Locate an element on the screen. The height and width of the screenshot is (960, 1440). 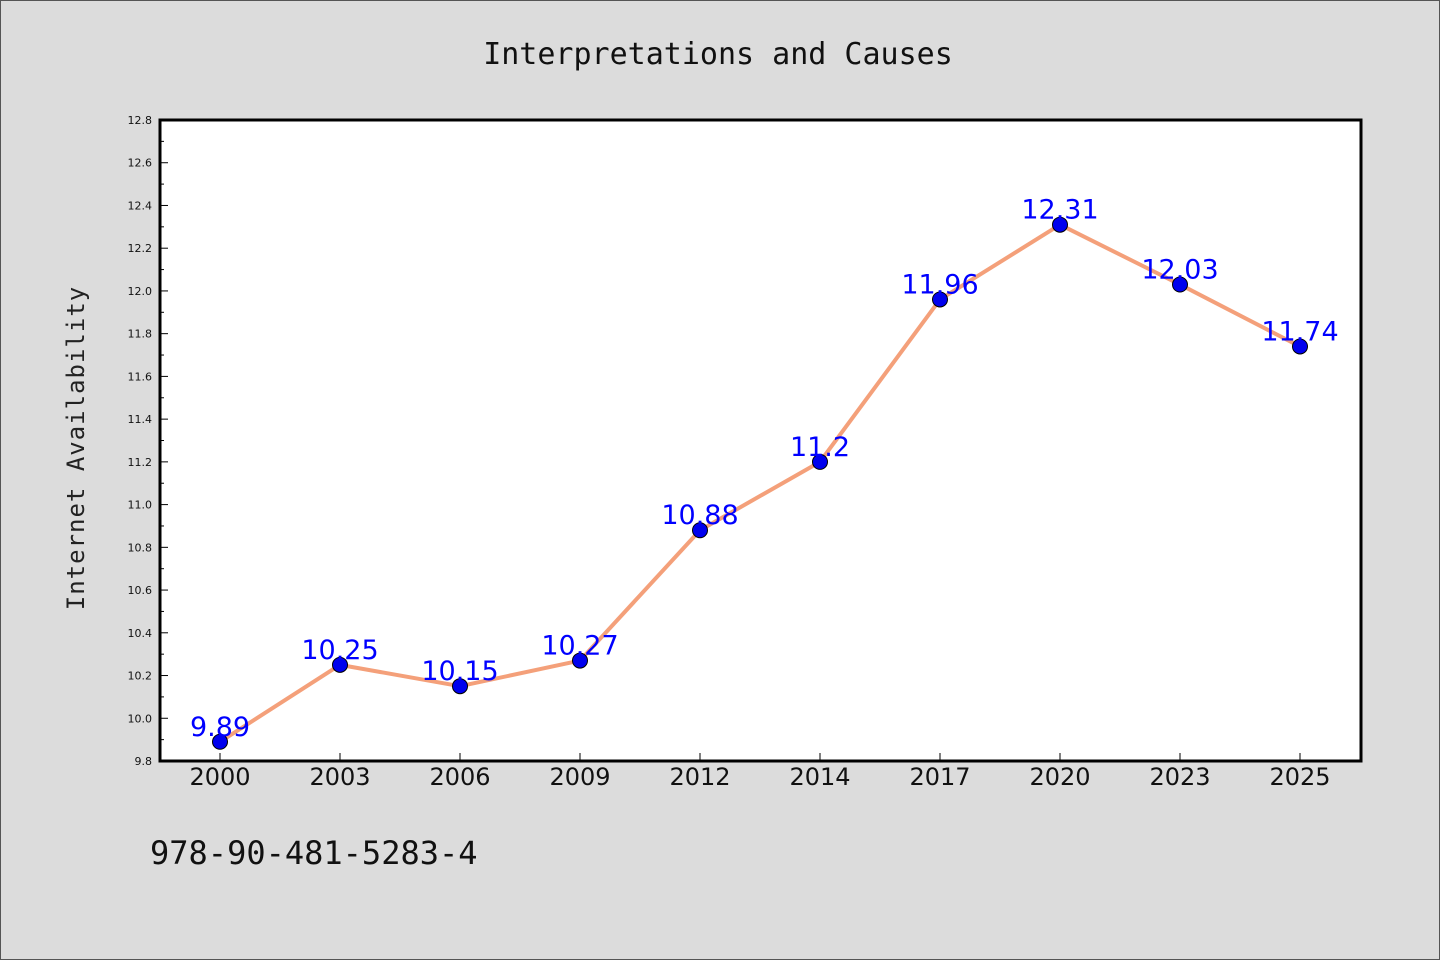
x-tick-label: 2000 is located at coordinates (219, 777).